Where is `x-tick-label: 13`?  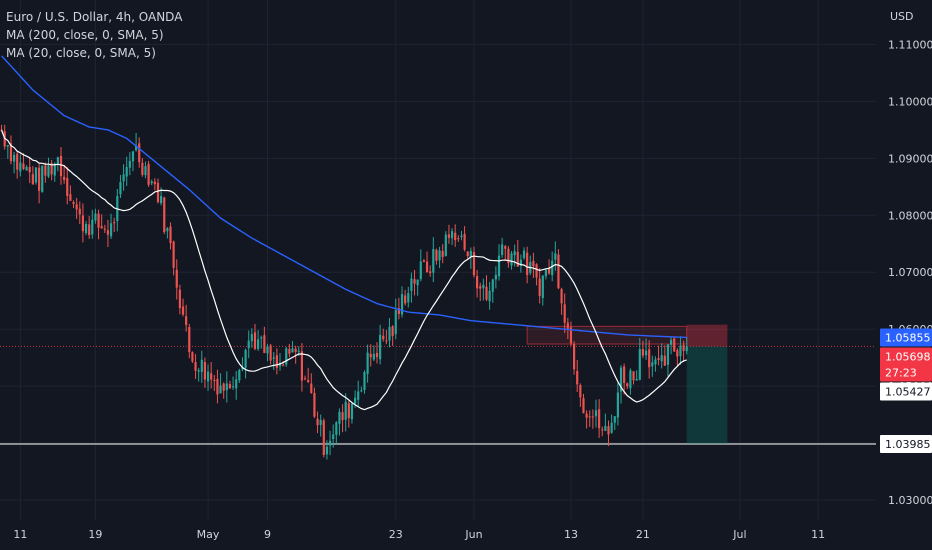
x-tick-label: 13 is located at coordinates (571, 534).